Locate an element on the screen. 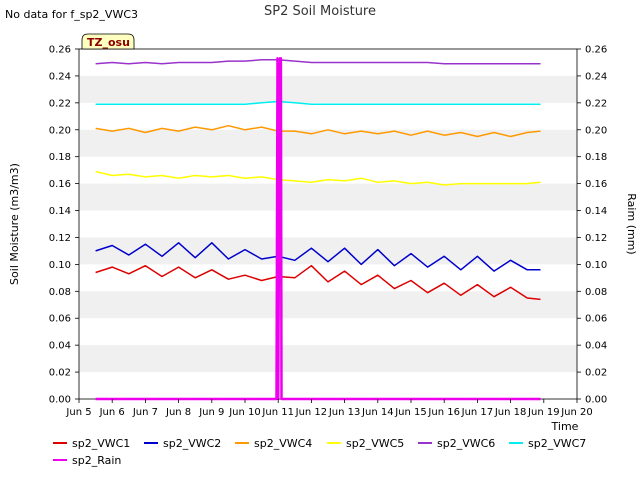  x-tick-label: Jun 8 is located at coordinates (178, 412).